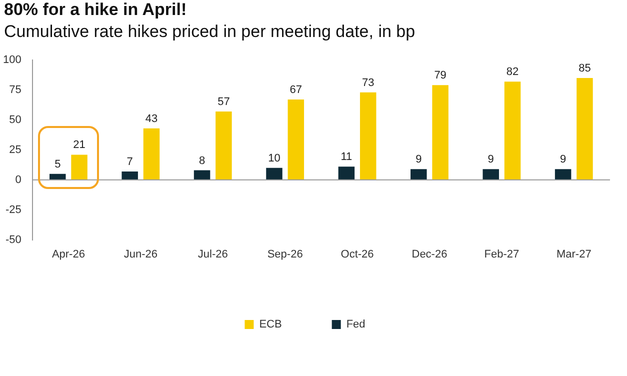  What do you see at coordinates (15, 90) in the screenshot?
I see `y-tick-label: 75` at bounding box center [15, 90].